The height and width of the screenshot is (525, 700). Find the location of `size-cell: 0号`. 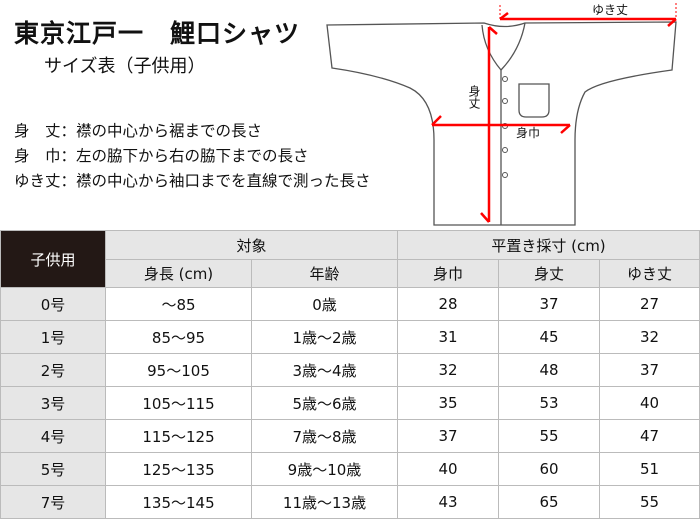

size-cell: 0号 is located at coordinates (53, 304).